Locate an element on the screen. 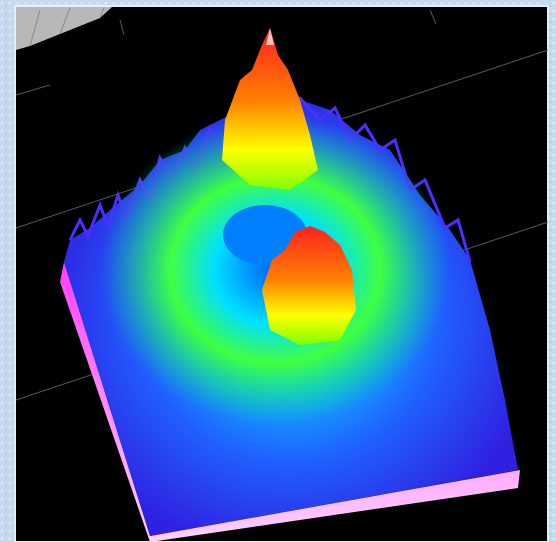  floor-lines is located at coordinates (67, 27).